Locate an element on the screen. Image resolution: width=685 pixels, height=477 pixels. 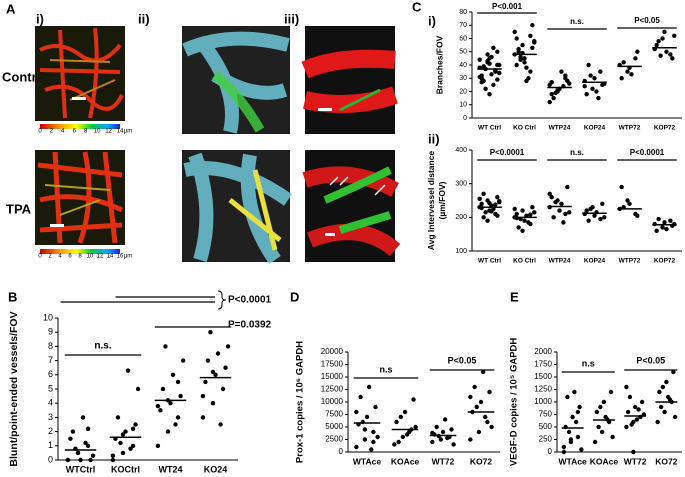
y-tick-label: 8 is located at coordinates (50, 346).